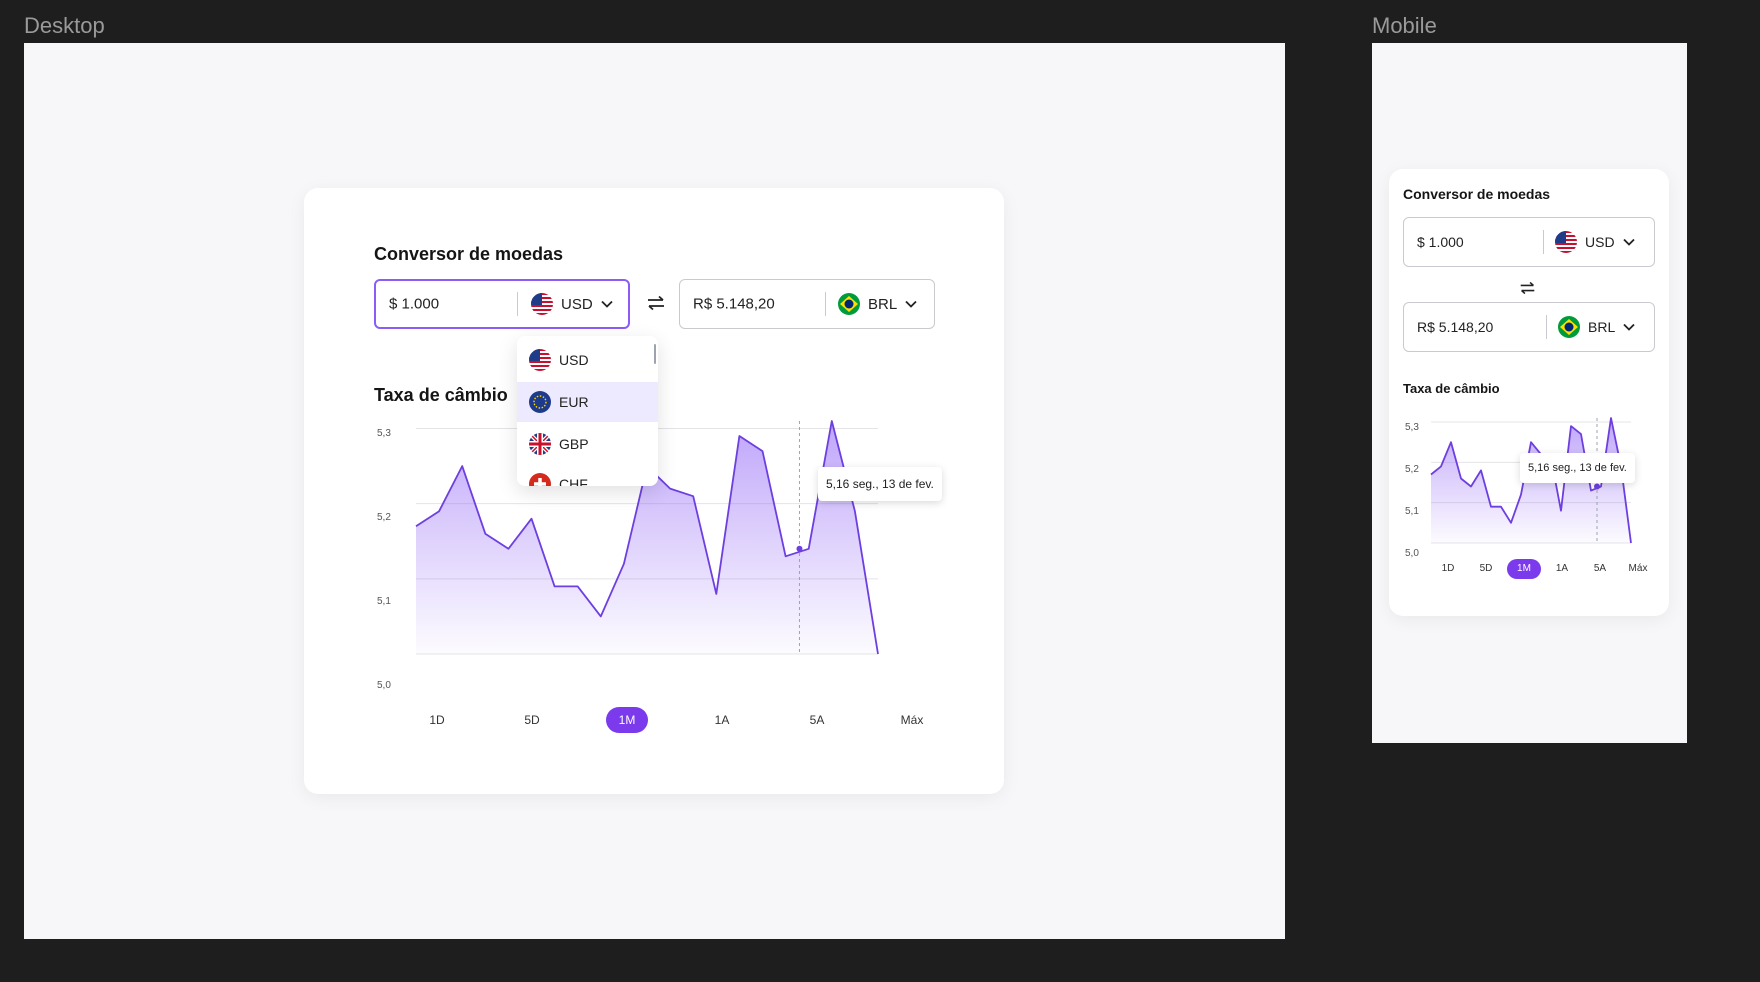  I want to click on desktop-frame-label: Desktop, so click(64, 25).